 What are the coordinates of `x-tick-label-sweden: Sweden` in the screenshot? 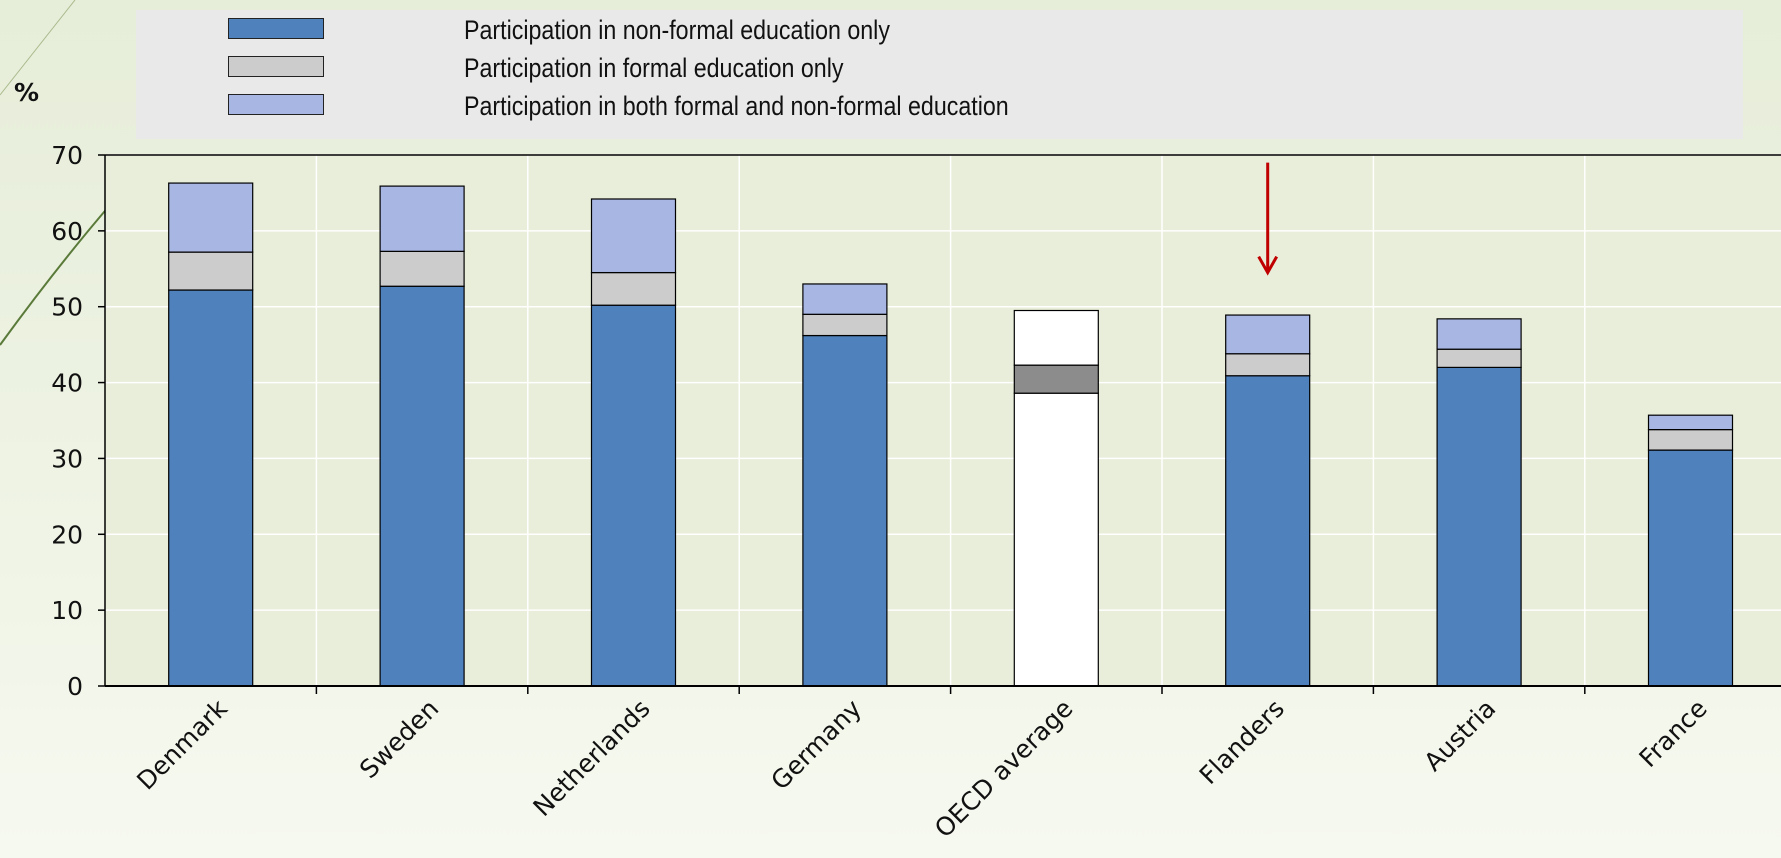 It's located at (399, 739).